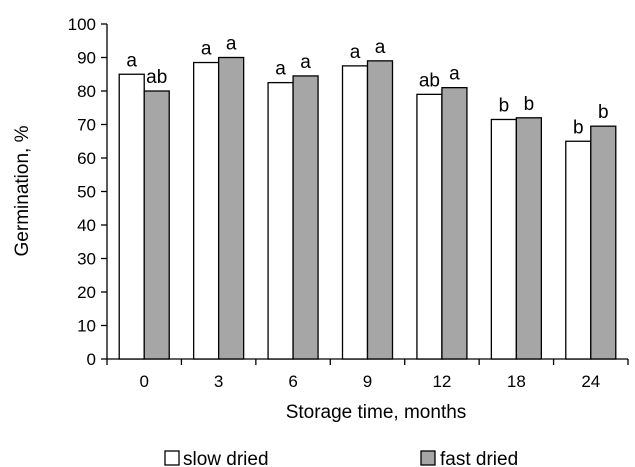 The width and height of the screenshot is (635, 467). Describe the element at coordinates (86, 292) in the screenshot. I see `y-tick-label: 20` at that location.